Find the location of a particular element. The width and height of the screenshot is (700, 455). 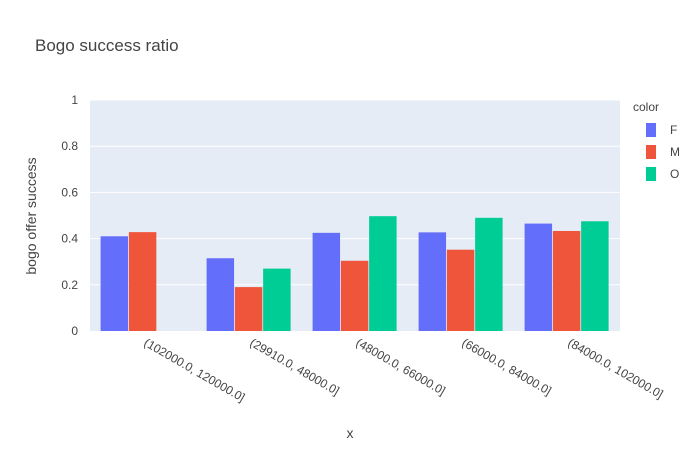

y-tick-label: 0.8 is located at coordinates (69, 146).